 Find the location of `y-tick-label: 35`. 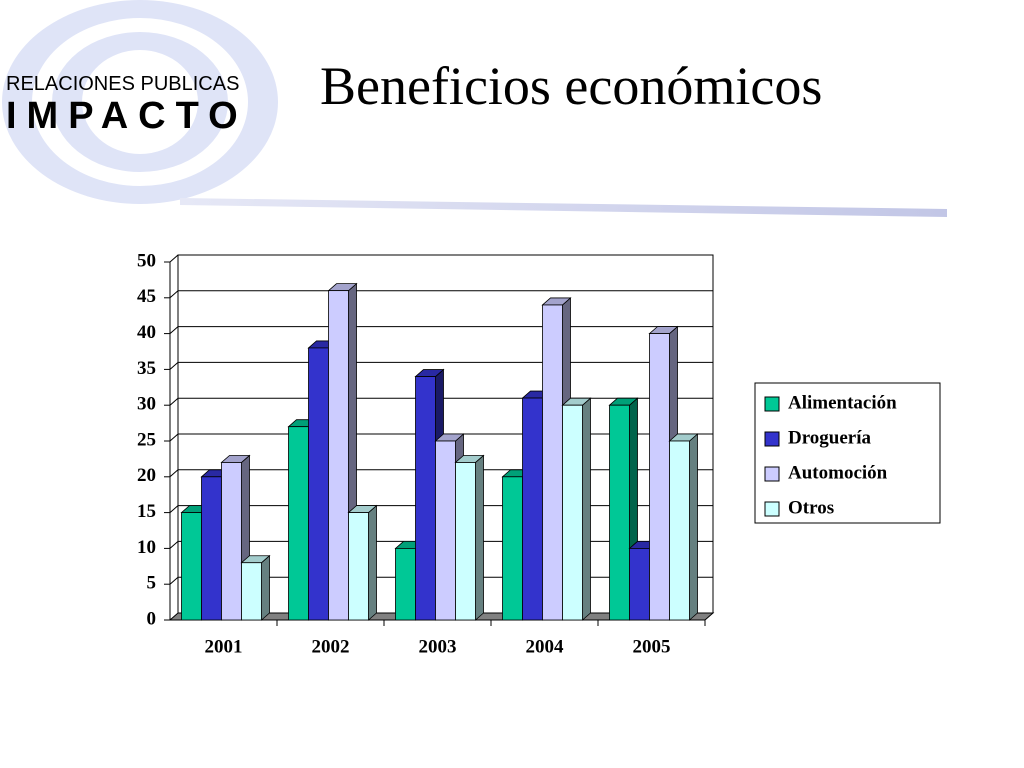

y-tick-label: 35 is located at coordinates (146, 368).